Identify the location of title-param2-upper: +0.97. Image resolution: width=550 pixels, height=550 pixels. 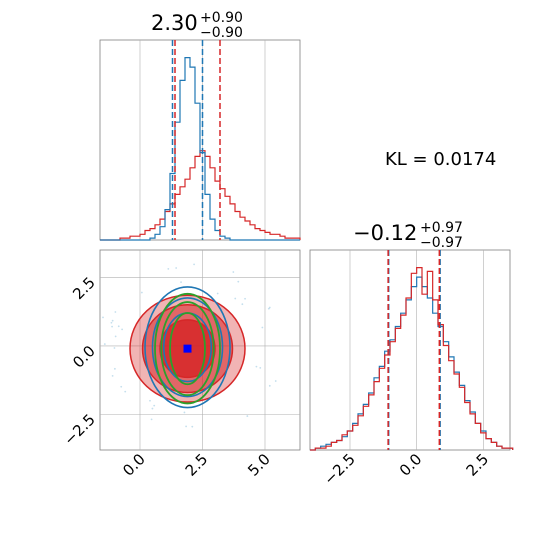
(441, 228).